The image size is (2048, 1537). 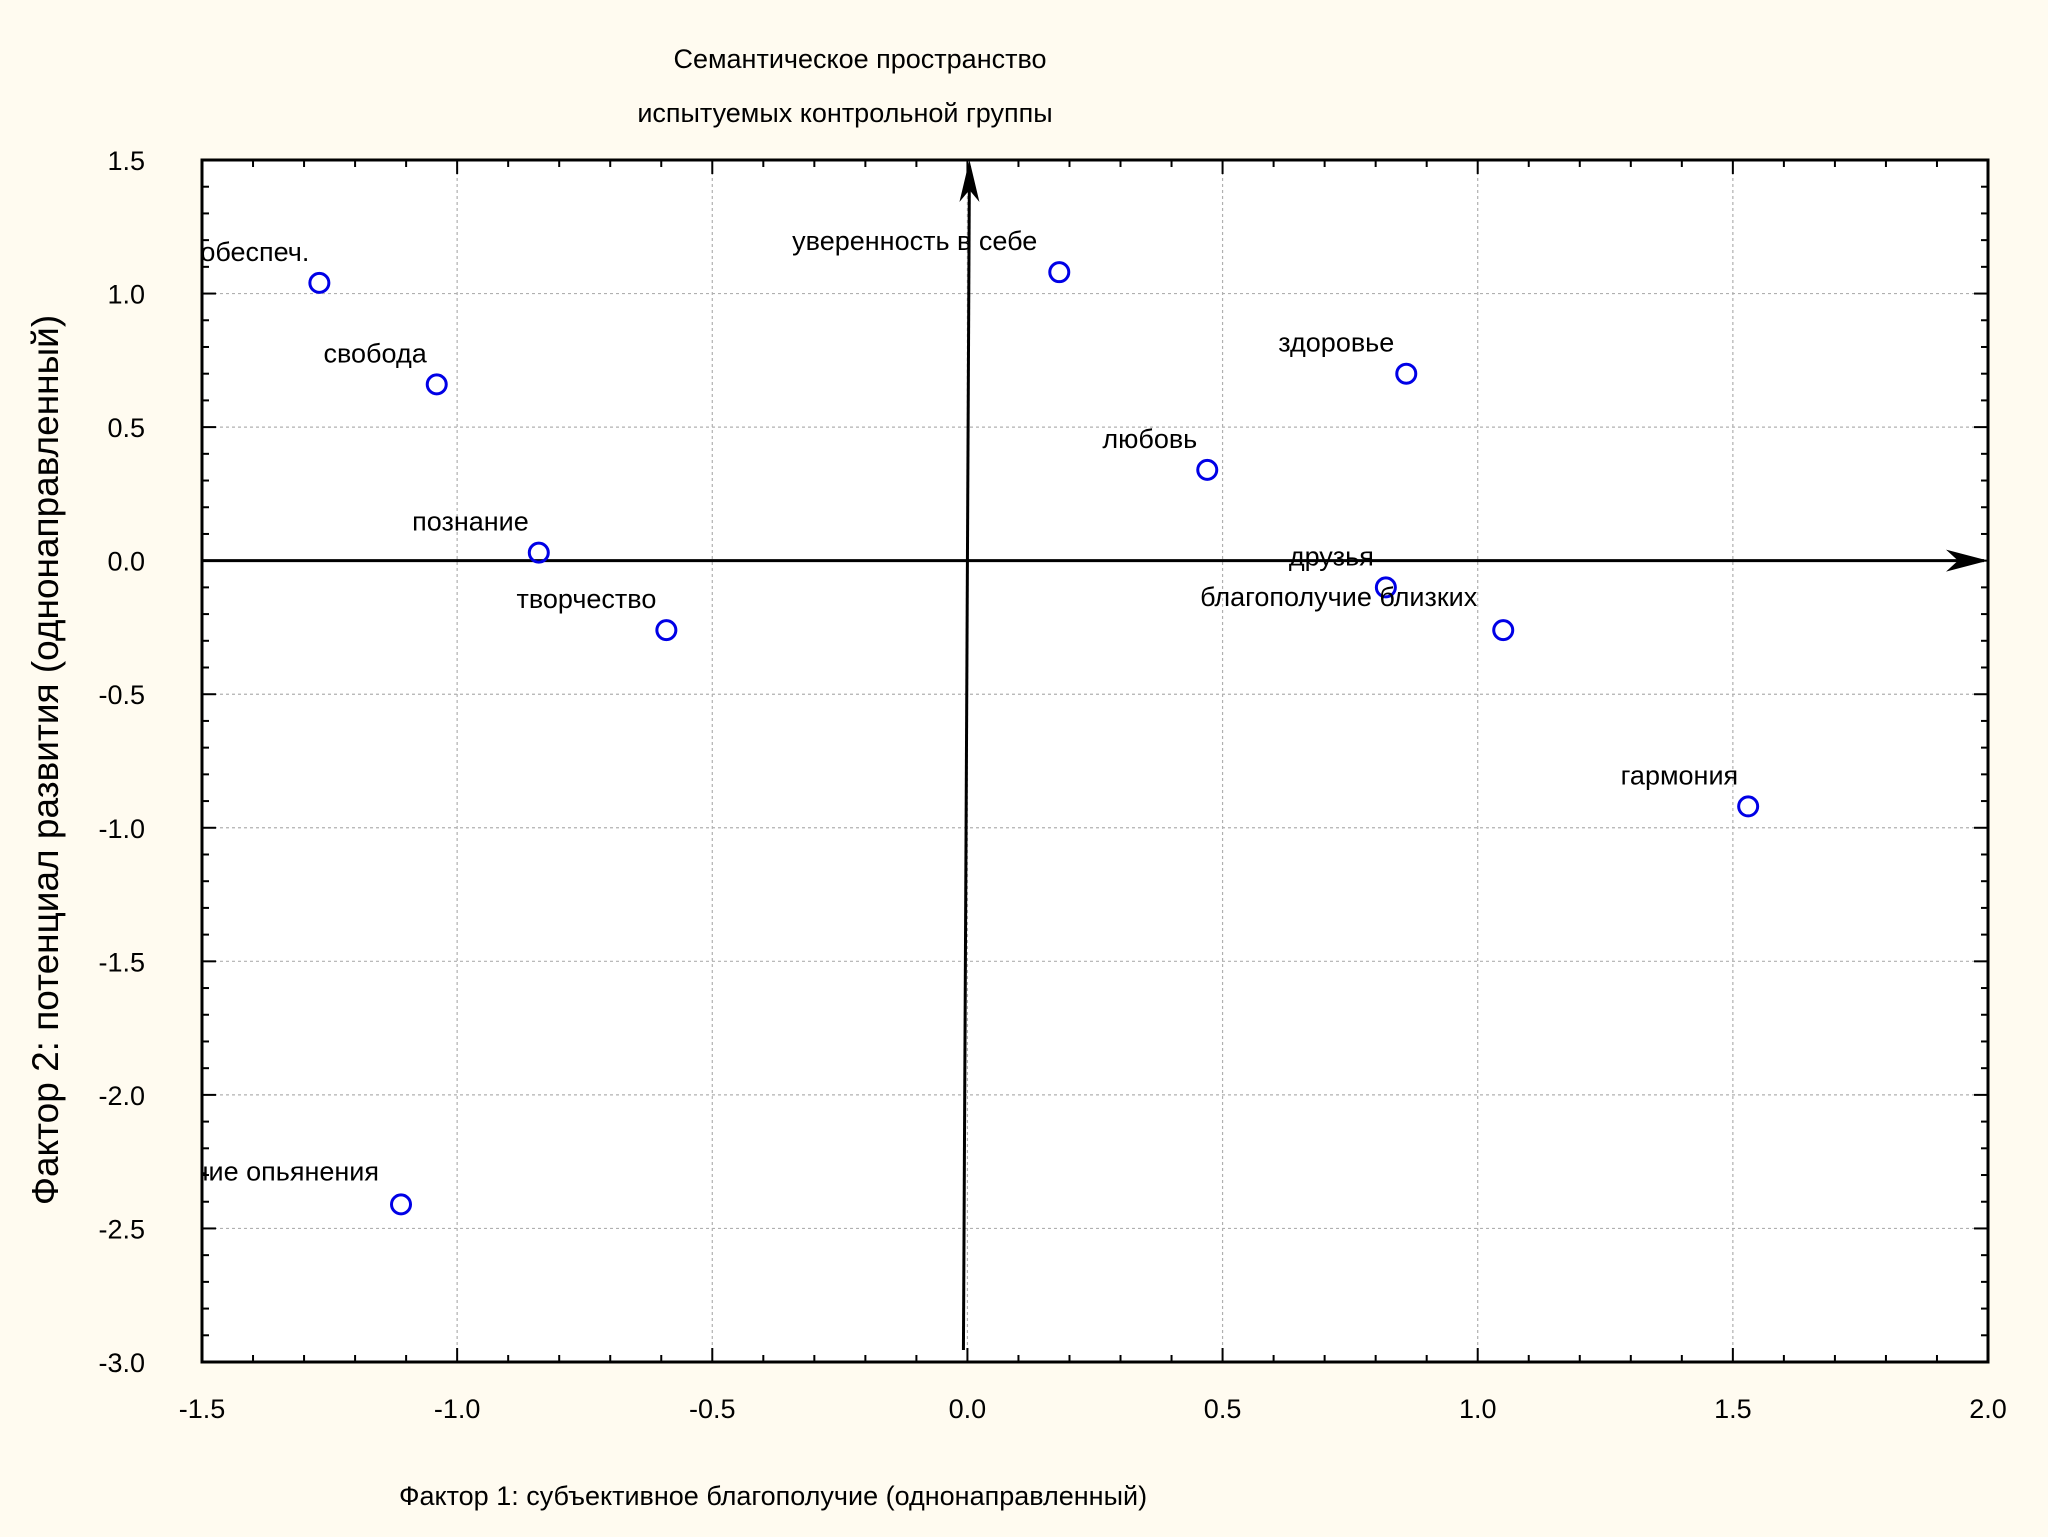 I want to click on y-tick-label: 1.5, so click(x=126, y=161).